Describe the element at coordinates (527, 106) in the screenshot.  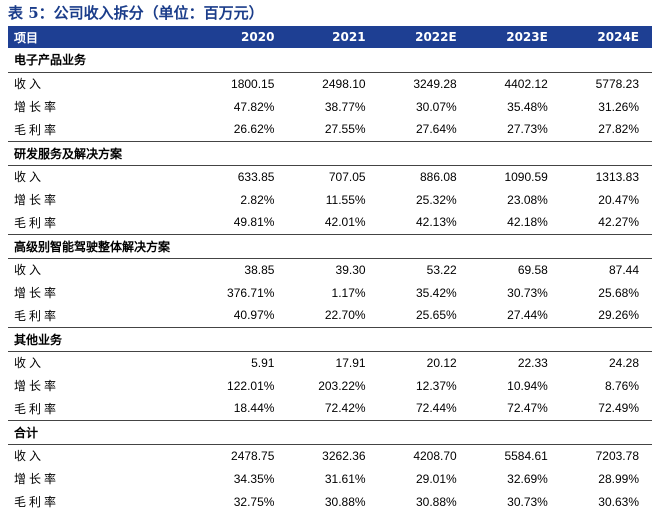
I see `table-cell: 35.48%` at that location.